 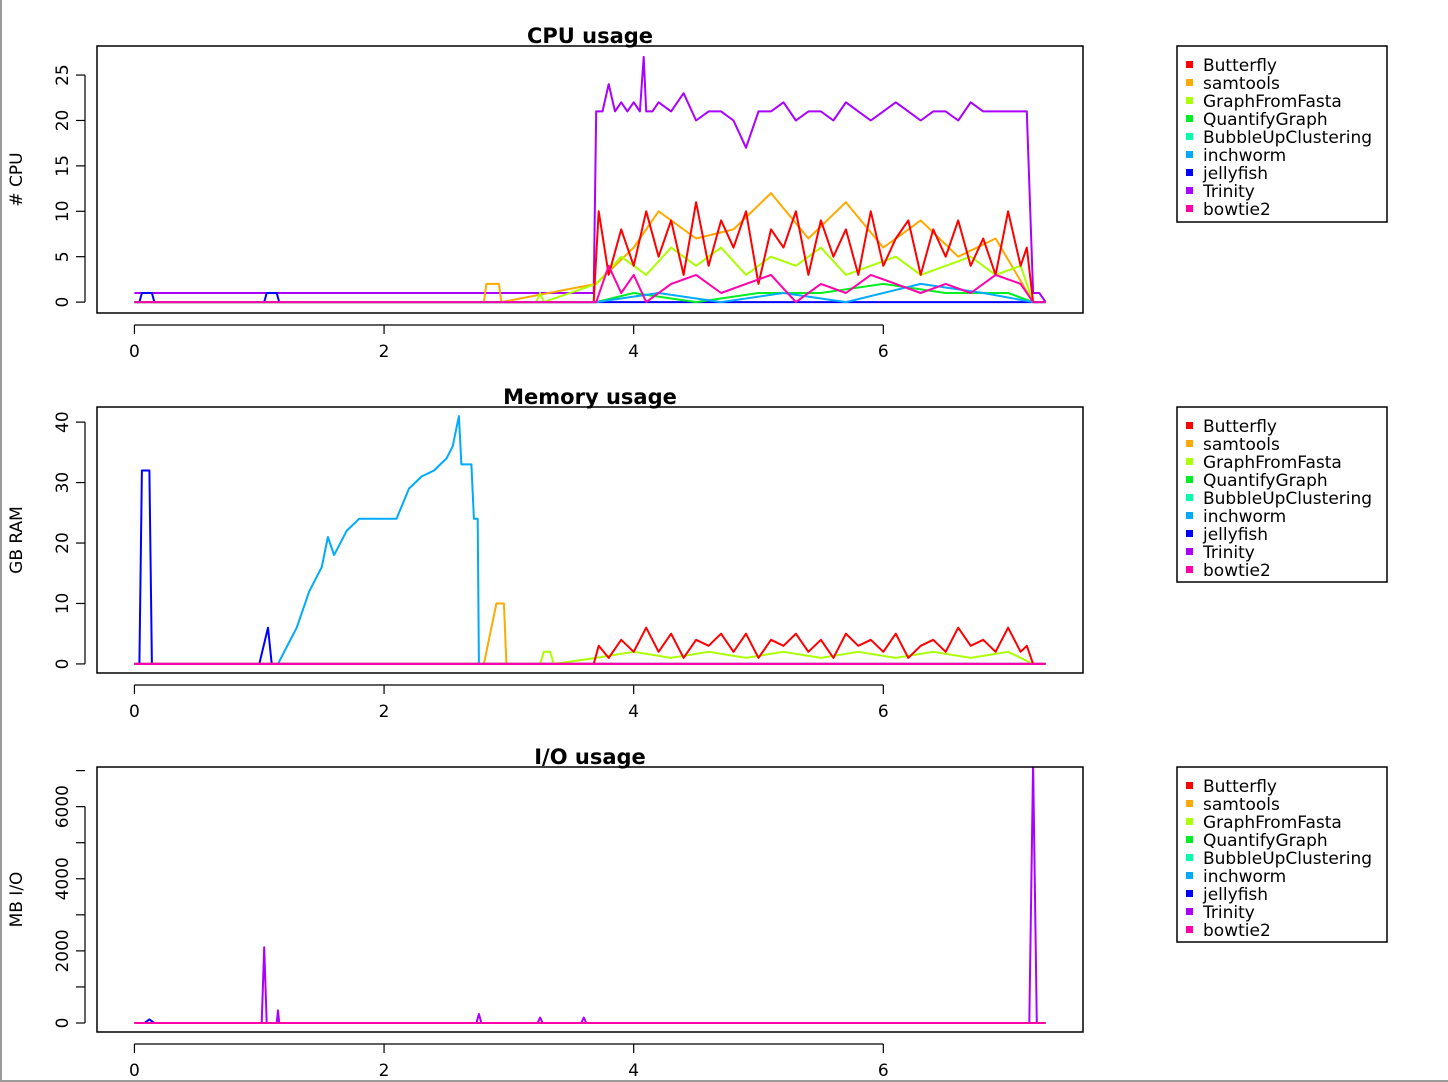 I want to click on memory-series-butterfly, so click(x=590, y=645).